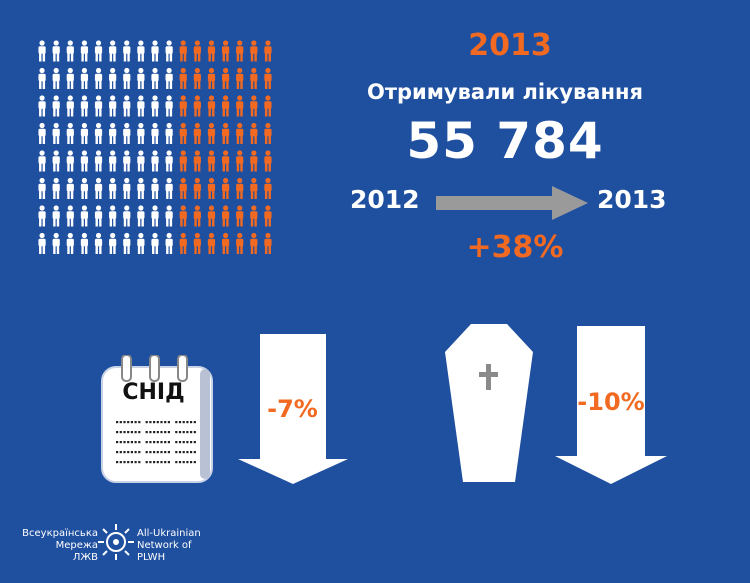  What do you see at coordinates (505, 92) in the screenshot?
I see `subtitle: Отримували лікування` at bounding box center [505, 92].